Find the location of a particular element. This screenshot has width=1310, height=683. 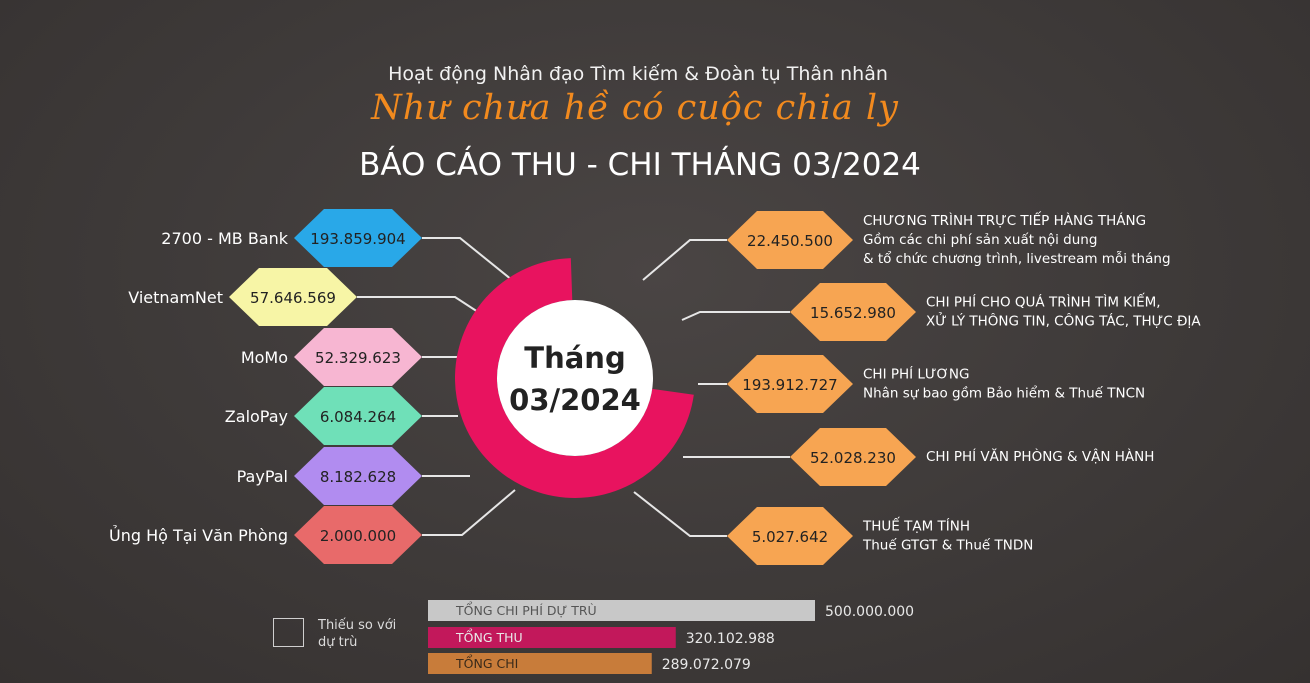

expense-value: 5.027.642 is located at coordinates (790, 537).